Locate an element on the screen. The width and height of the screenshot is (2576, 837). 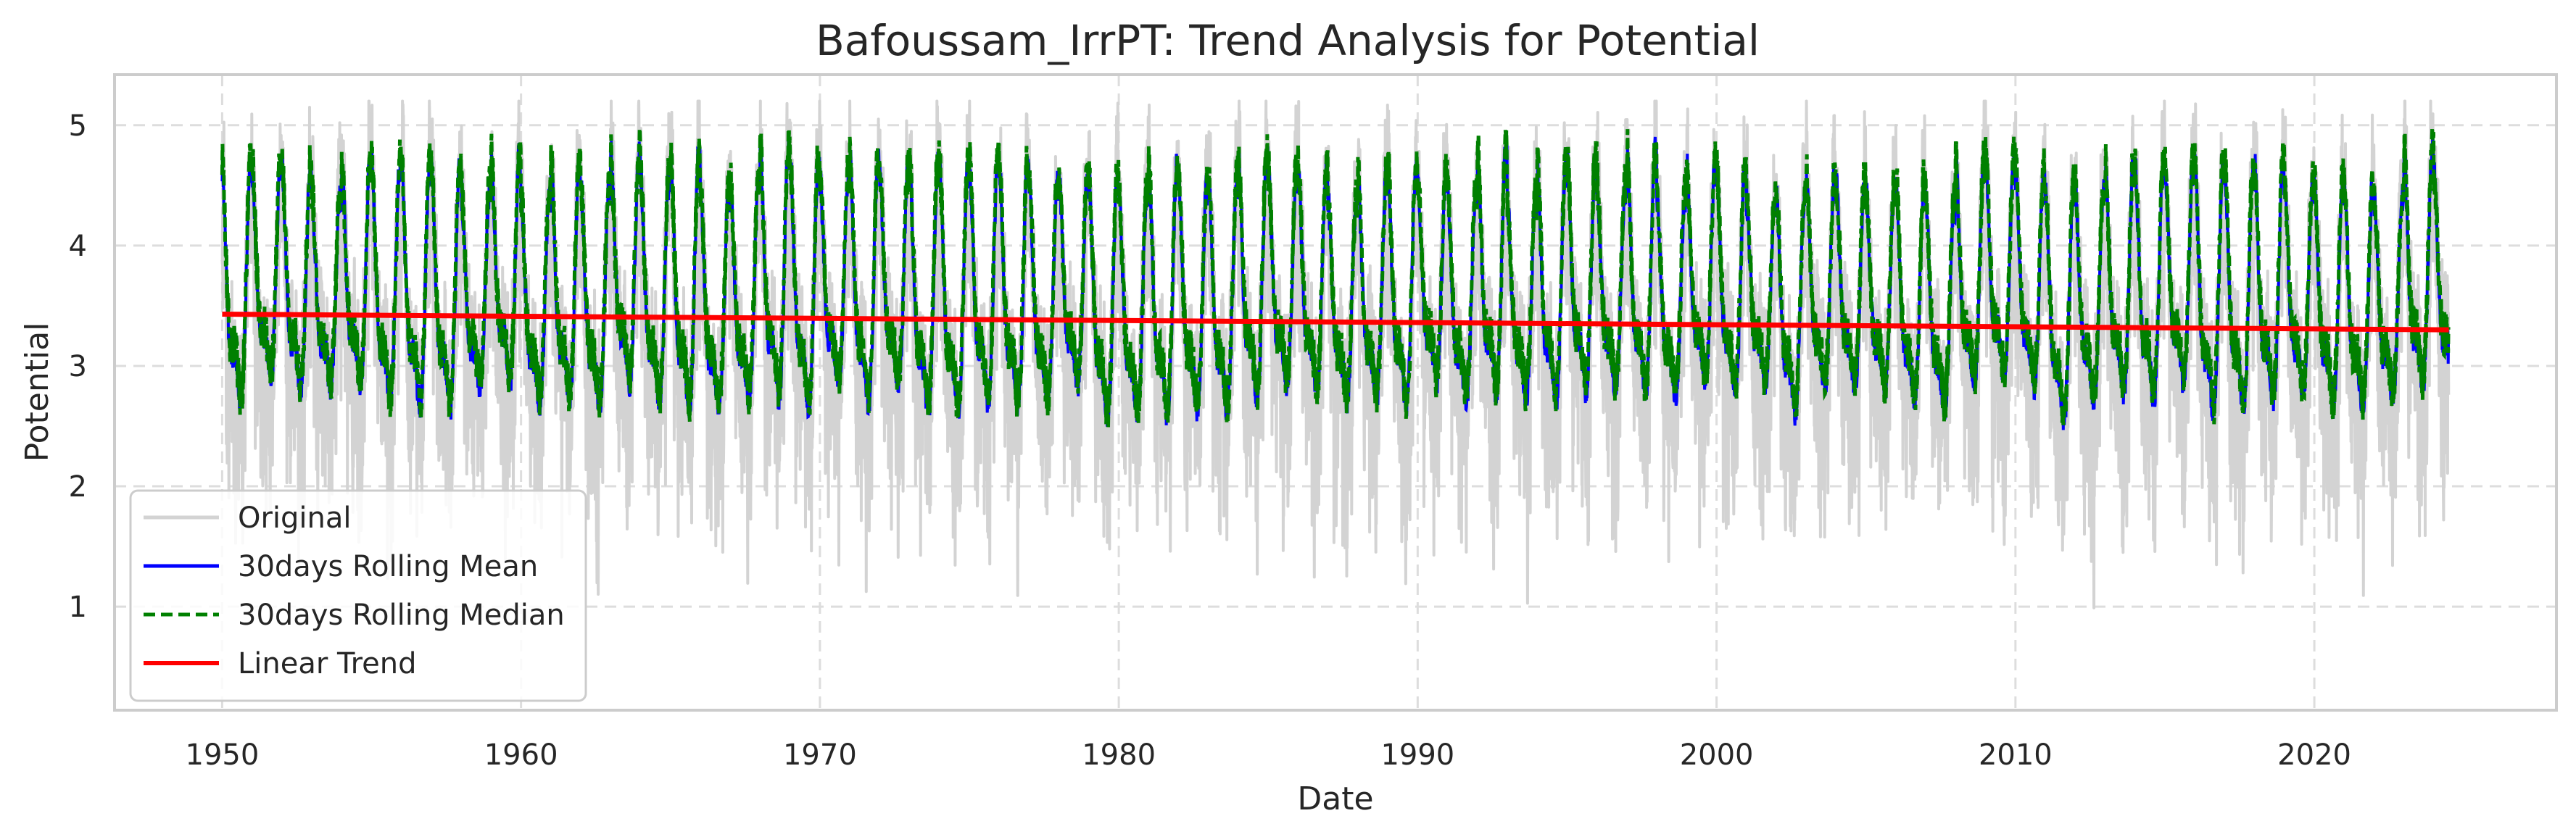
x-tick-label: 1950 is located at coordinates (223, 755).